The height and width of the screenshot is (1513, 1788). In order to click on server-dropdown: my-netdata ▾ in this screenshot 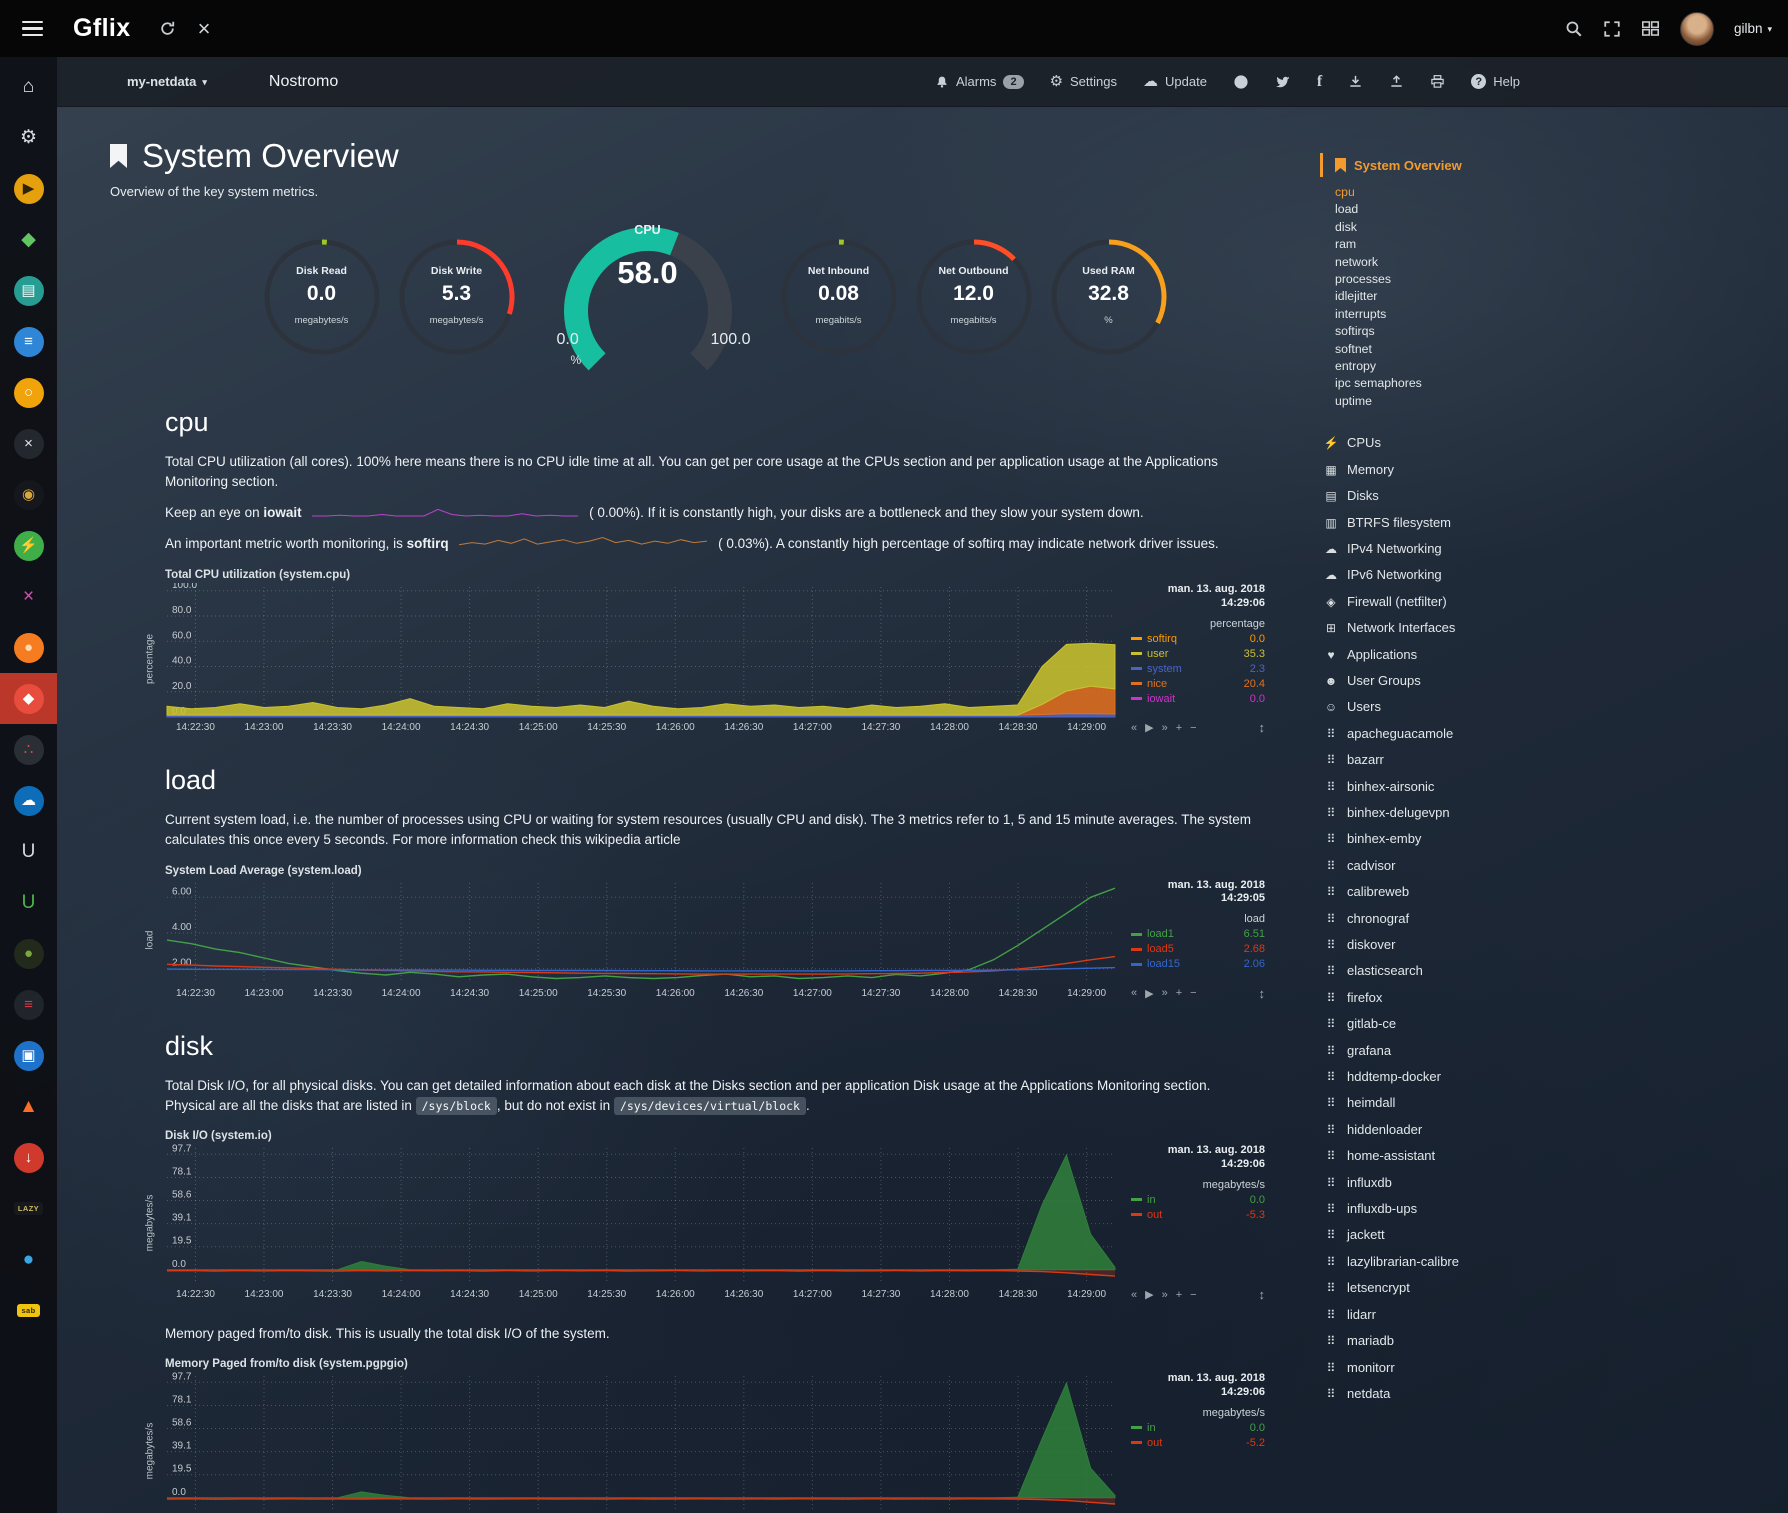, I will do `click(167, 81)`.